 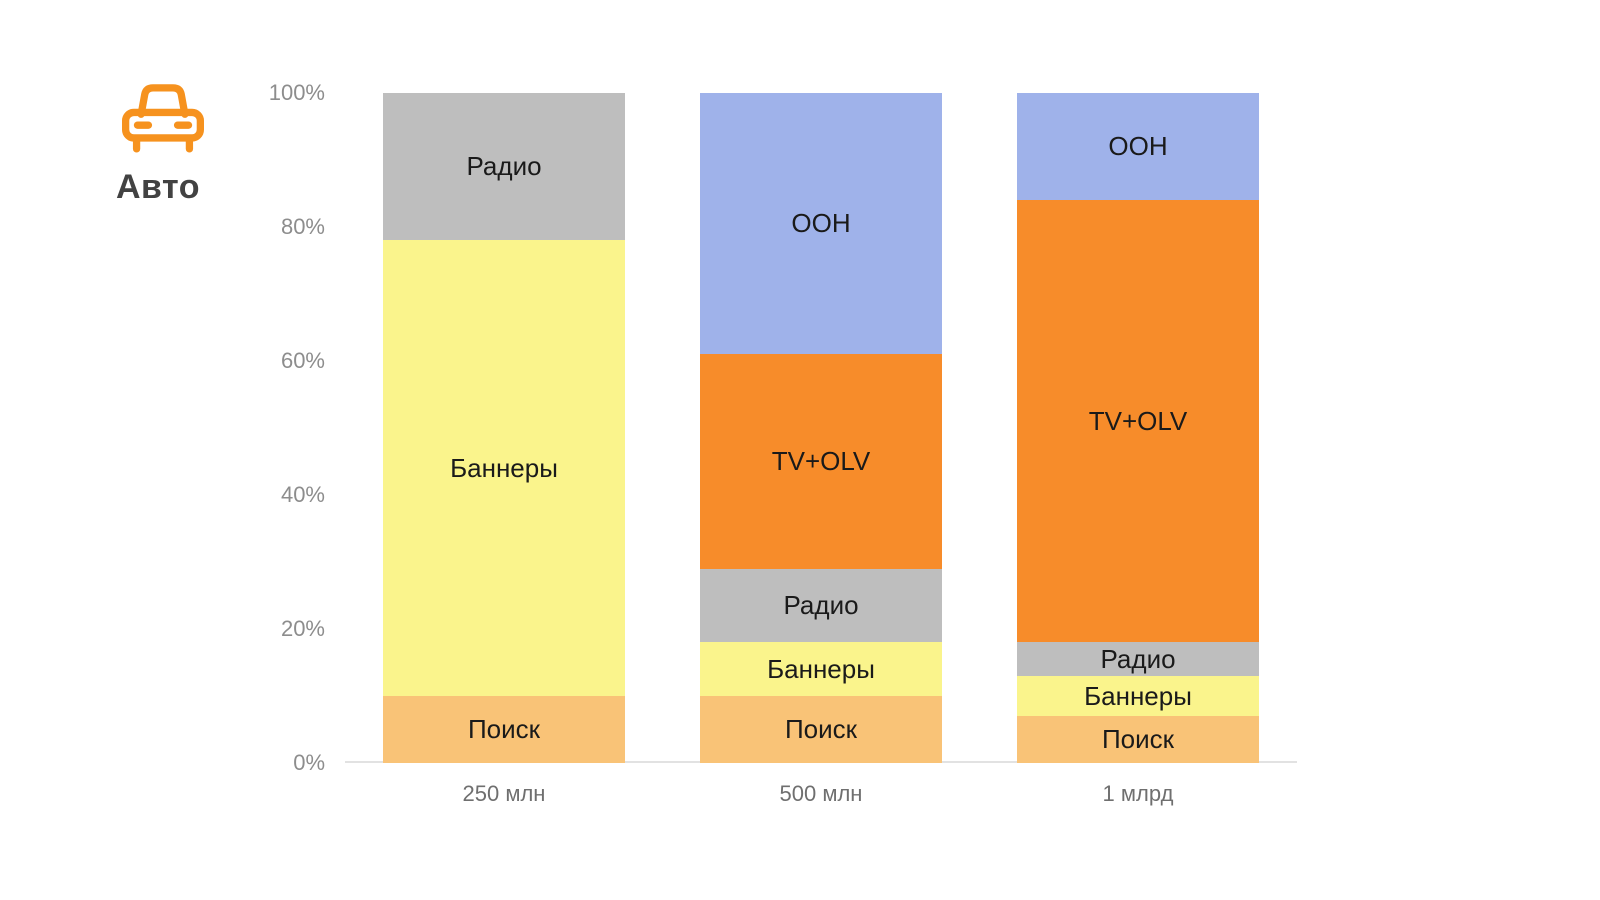 I want to click on y-tick-label: 40%, so click(x=302, y=494).